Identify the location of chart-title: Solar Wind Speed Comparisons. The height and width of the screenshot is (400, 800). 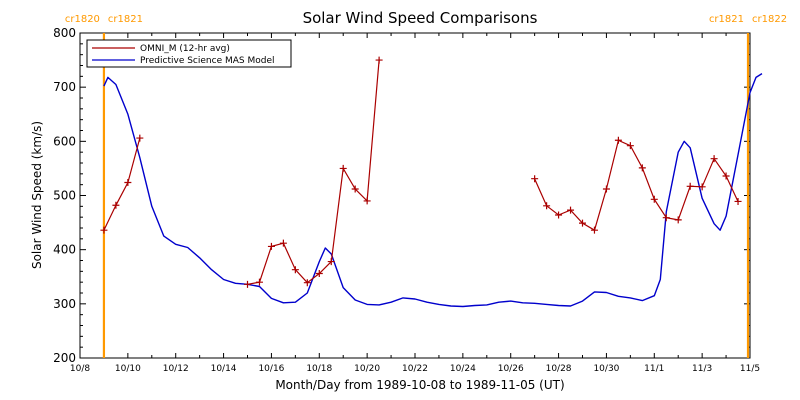
(420, 18).